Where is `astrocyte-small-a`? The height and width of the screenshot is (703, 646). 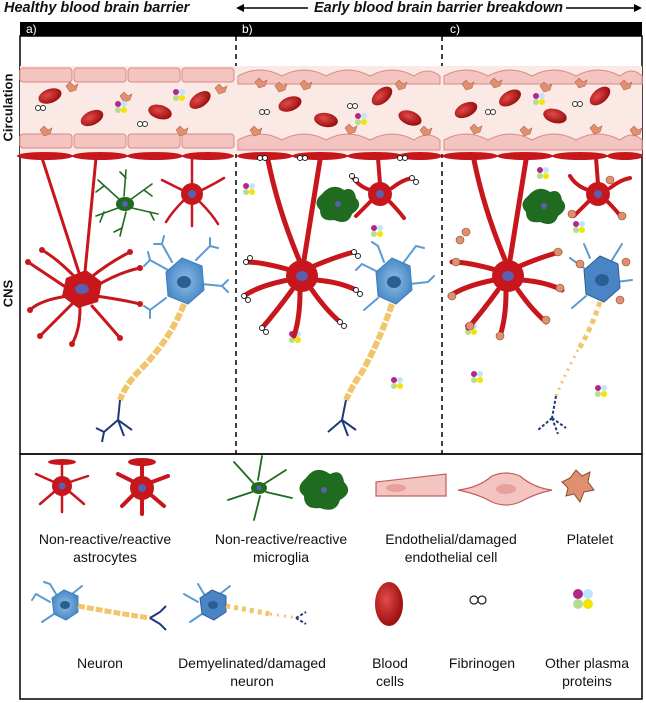 astrocyte-small-a is located at coordinates (193, 192).